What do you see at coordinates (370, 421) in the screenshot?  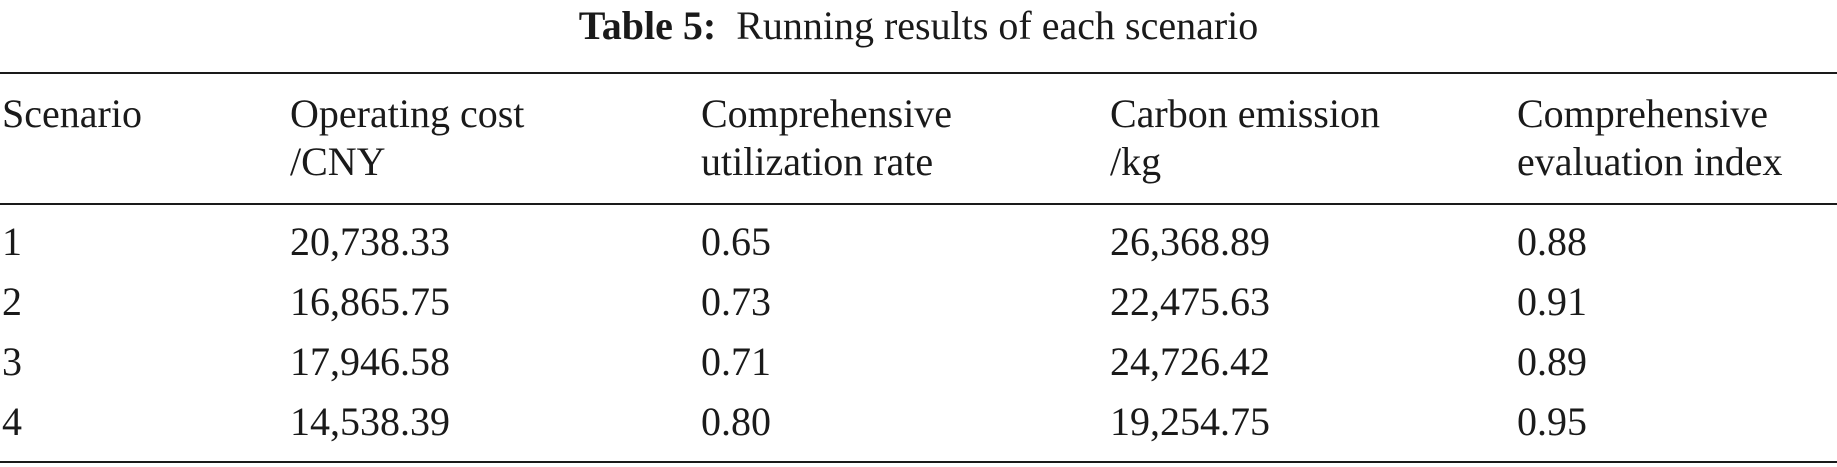 I see `table-row-4-operating-cost: 14,538.39` at bounding box center [370, 421].